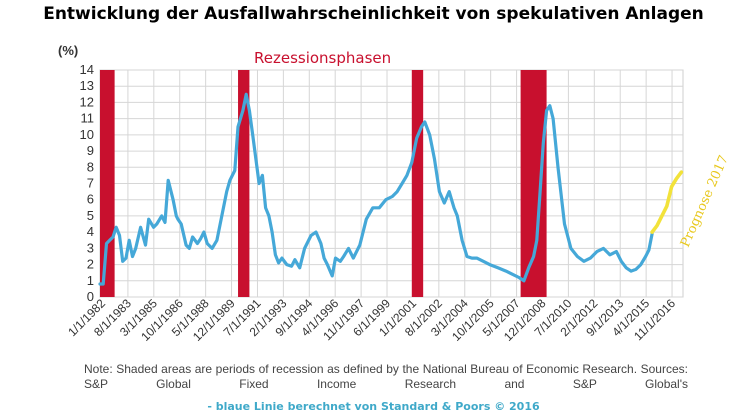 This screenshot has width=747, height=420. What do you see at coordinates (90, 166) in the screenshot?
I see `y-tick-label: 8` at bounding box center [90, 166].